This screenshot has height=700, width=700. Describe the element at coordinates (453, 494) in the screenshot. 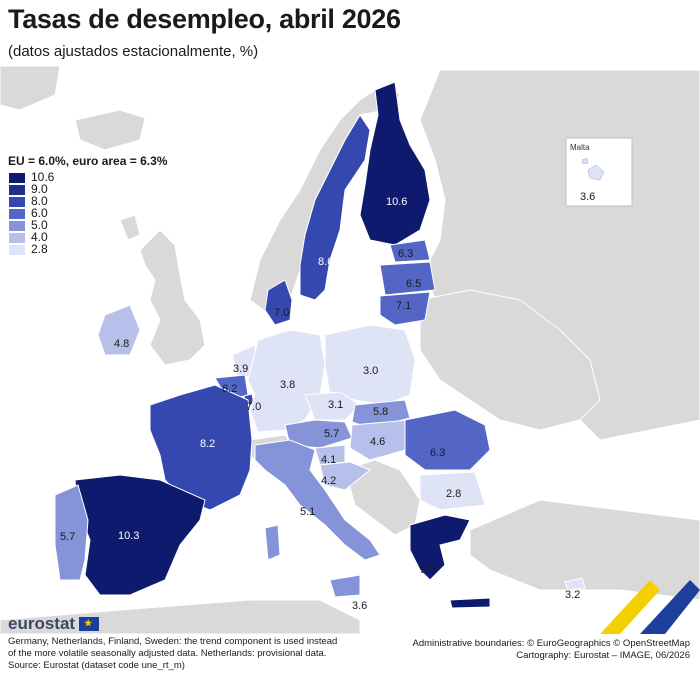

I see `label-bulgaria: 2.8` at that location.